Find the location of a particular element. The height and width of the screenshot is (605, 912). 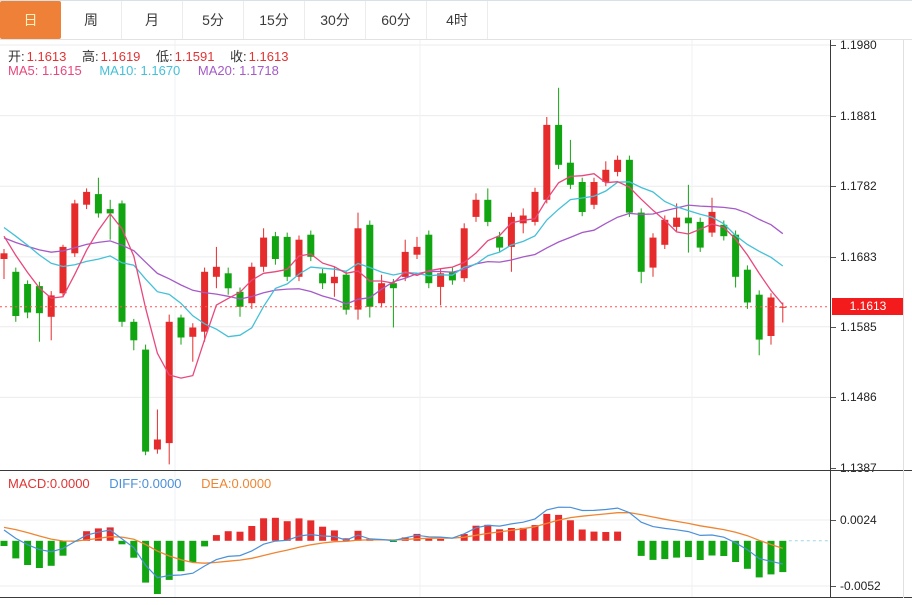

tab-daily: 日 is located at coordinates (30, 20).